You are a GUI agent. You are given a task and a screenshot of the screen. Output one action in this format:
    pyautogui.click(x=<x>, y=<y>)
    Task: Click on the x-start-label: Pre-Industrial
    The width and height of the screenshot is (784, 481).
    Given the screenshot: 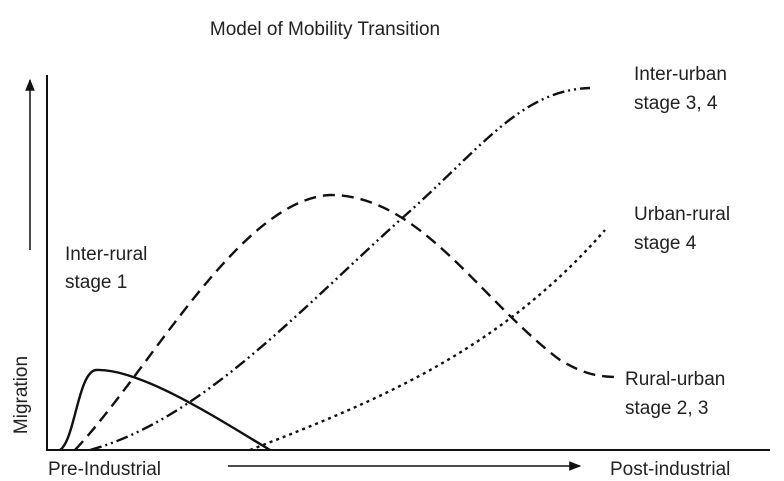 What is the action you would take?
    pyautogui.click(x=104, y=469)
    